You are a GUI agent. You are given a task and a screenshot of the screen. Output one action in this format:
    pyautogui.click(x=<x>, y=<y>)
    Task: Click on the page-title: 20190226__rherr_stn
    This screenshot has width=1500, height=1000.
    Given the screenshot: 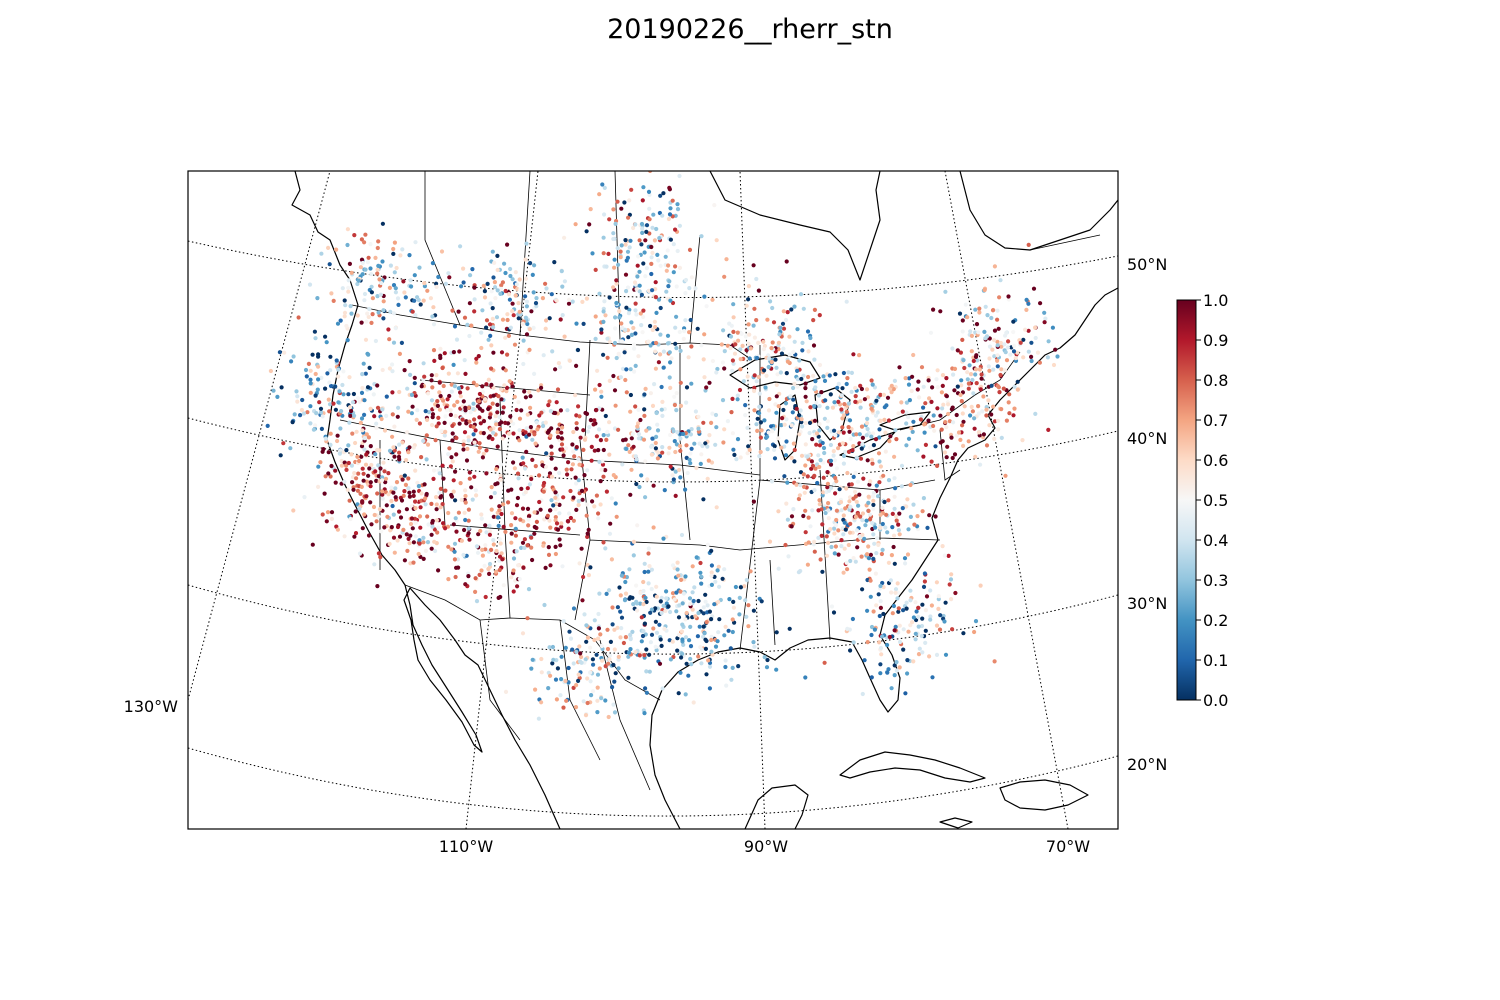 What is the action you would take?
    pyautogui.click(x=750, y=29)
    